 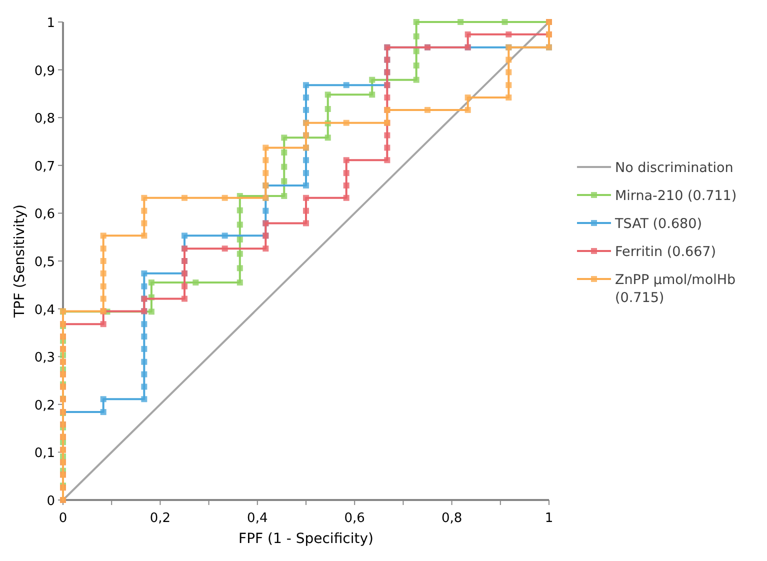 I want to click on legend-label: Ferritin (0.667), so click(x=665, y=252).